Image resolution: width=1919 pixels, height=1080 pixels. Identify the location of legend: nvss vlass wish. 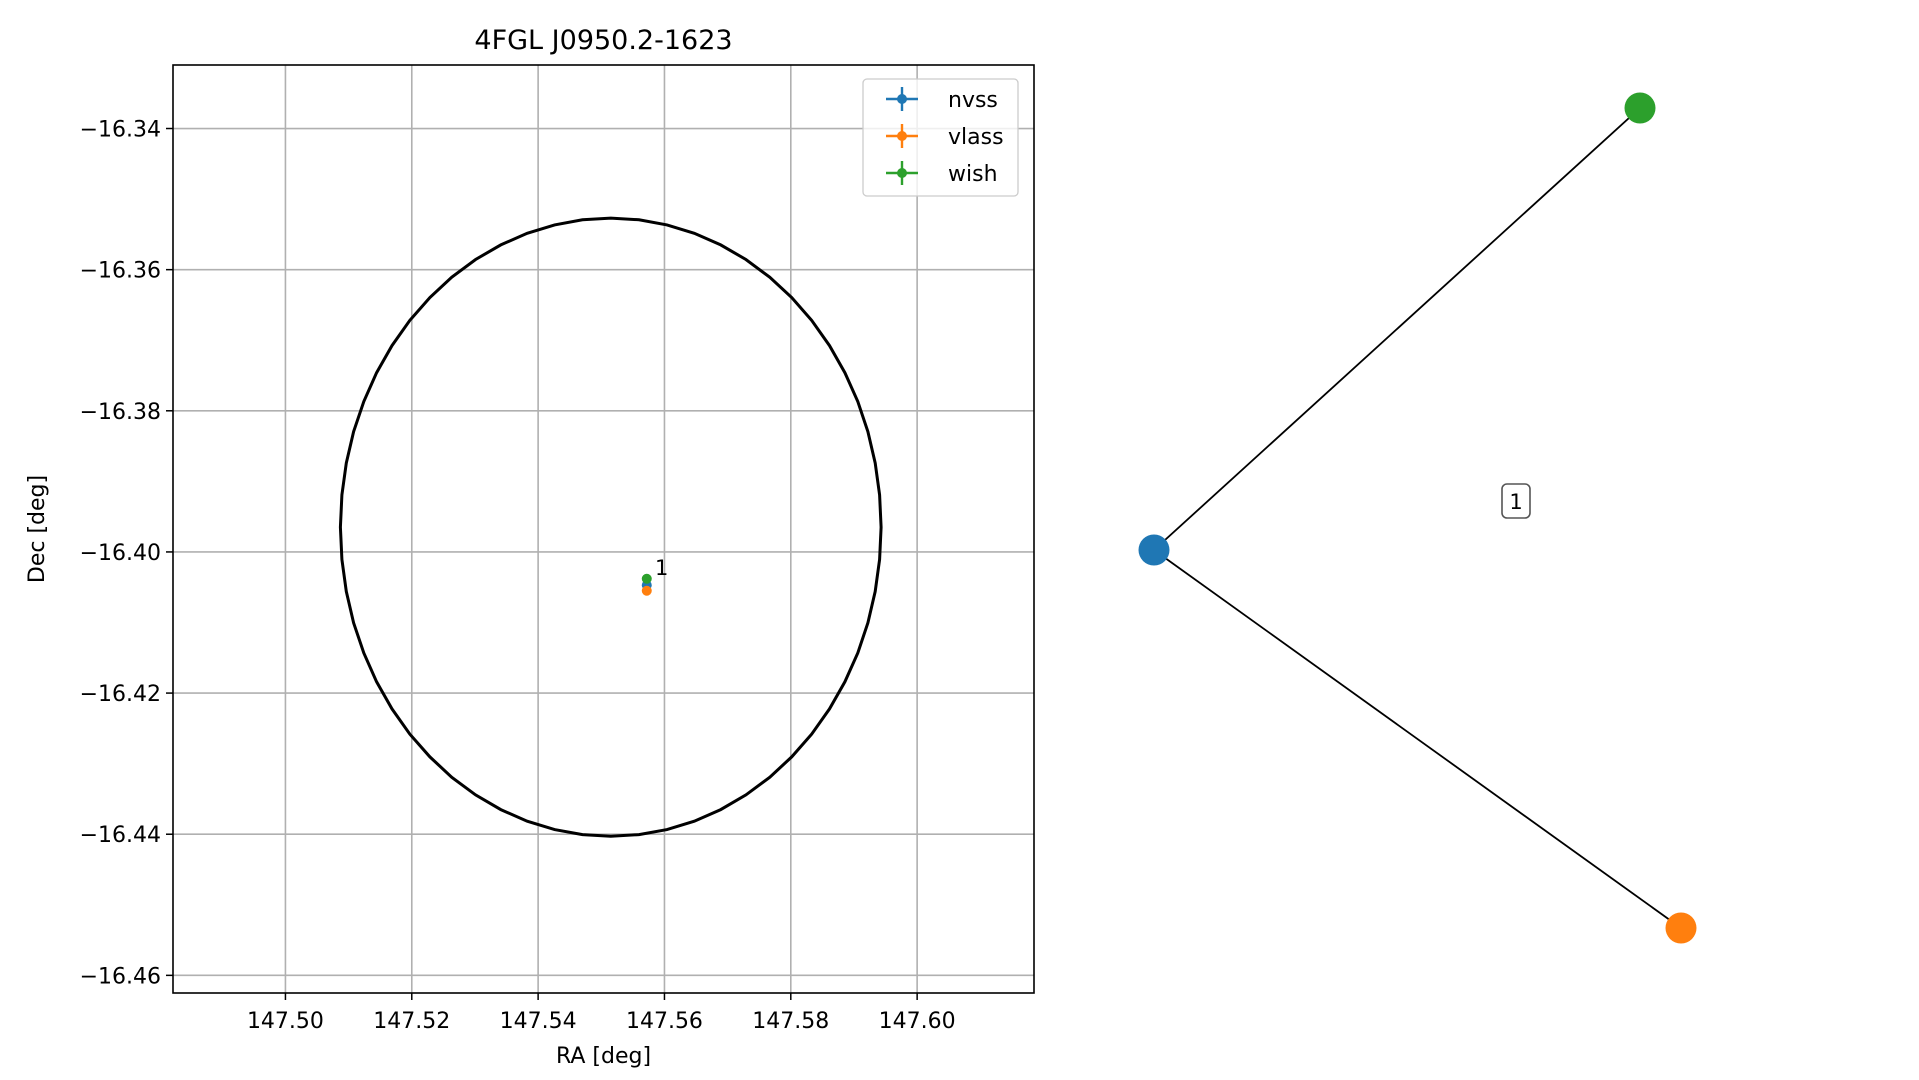
(940, 137).